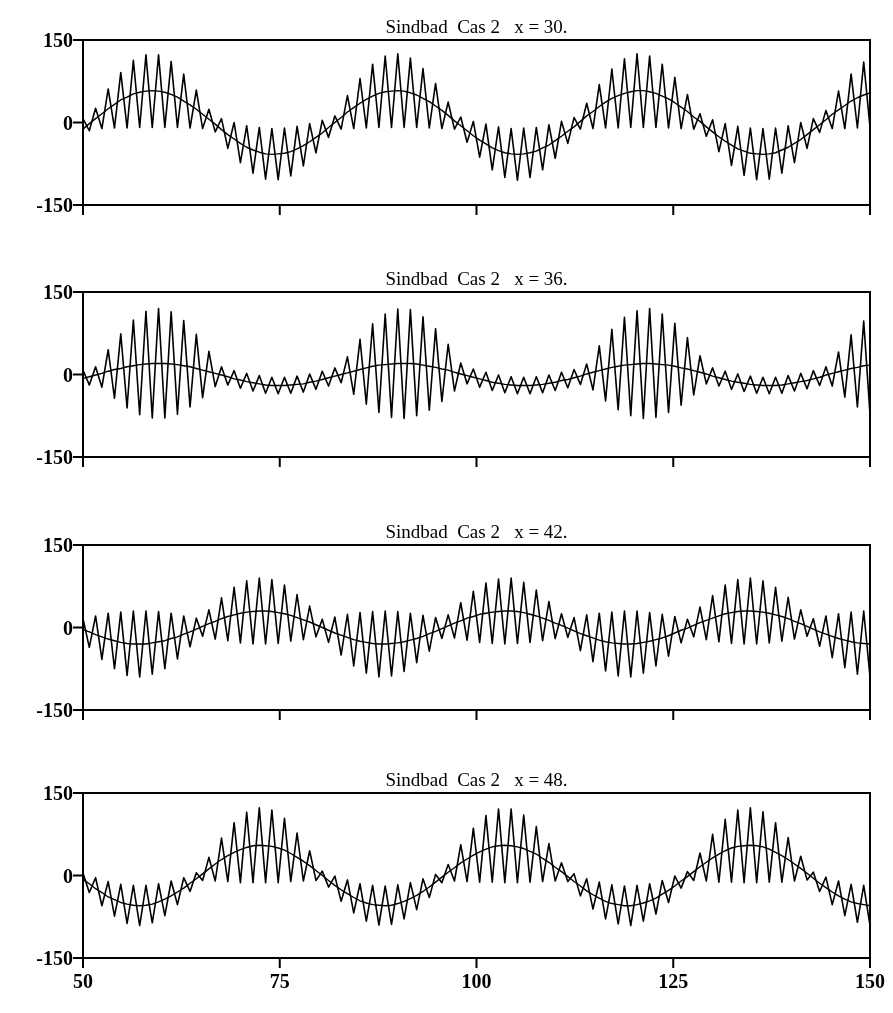  What do you see at coordinates (279, 981) in the screenshot?
I see `x-tick-label: 75` at bounding box center [279, 981].